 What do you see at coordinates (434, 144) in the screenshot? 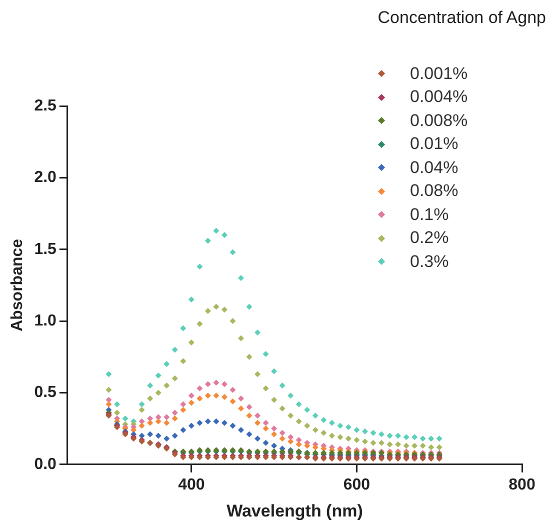
I see `legend-label: 0.01%` at bounding box center [434, 144].